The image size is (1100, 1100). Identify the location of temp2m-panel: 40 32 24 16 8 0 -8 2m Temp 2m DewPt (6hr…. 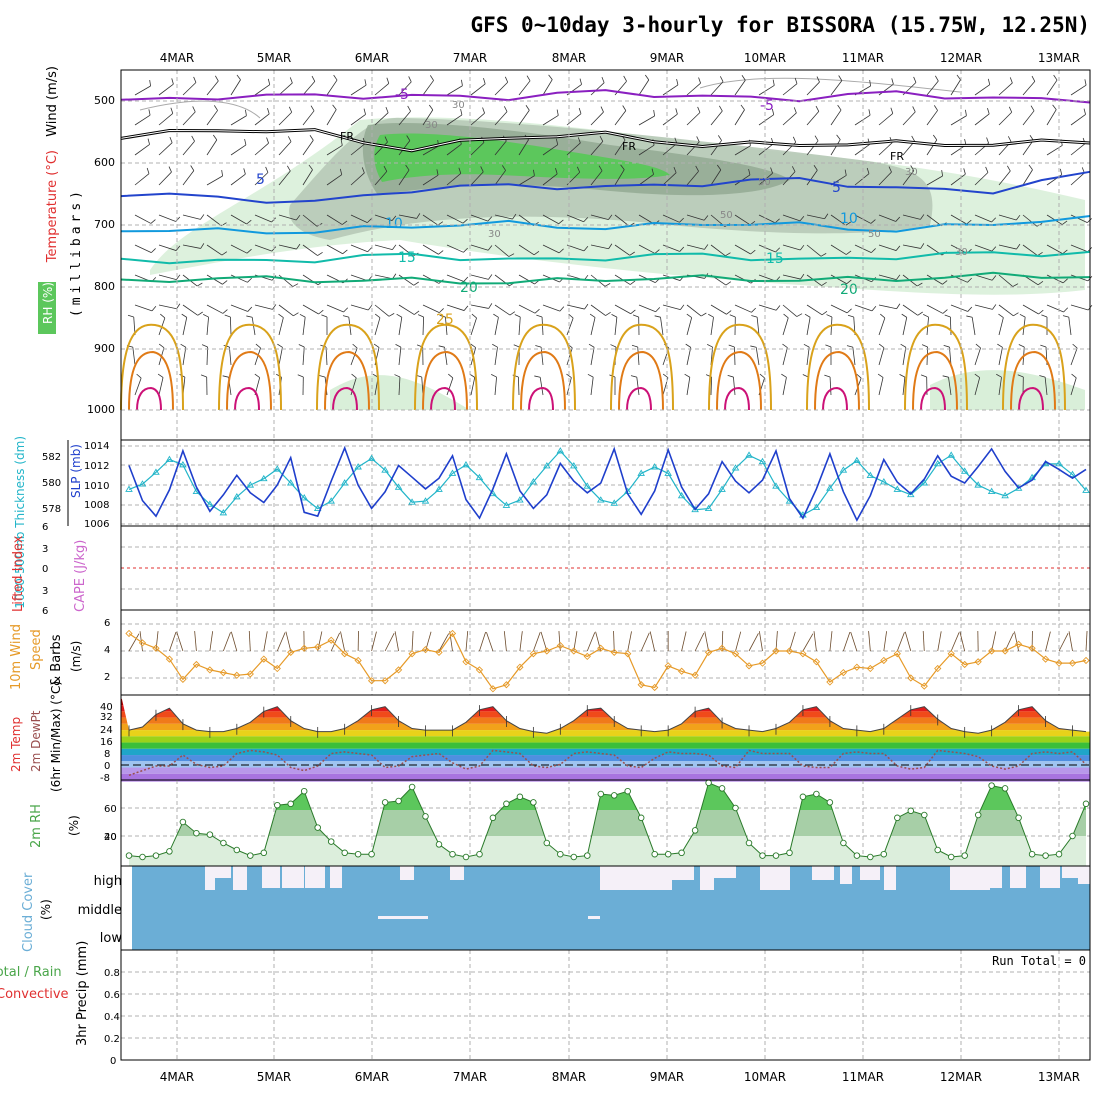
(550, 736).